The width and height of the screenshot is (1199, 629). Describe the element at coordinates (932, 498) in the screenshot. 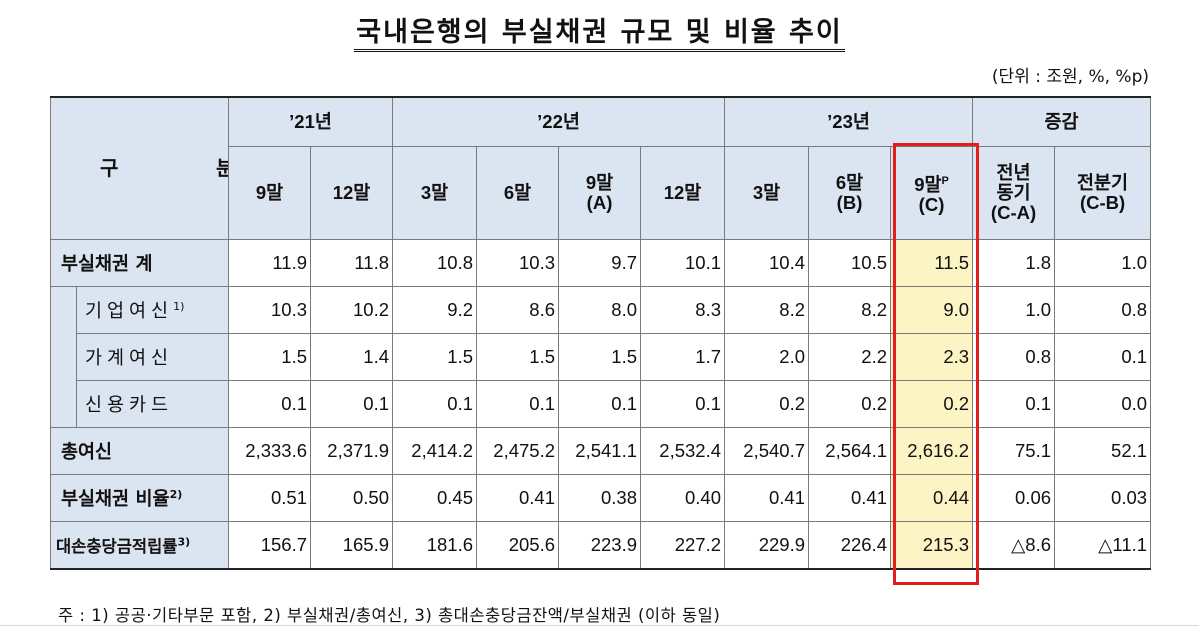

I see `cell-highlight: 0.44` at that location.